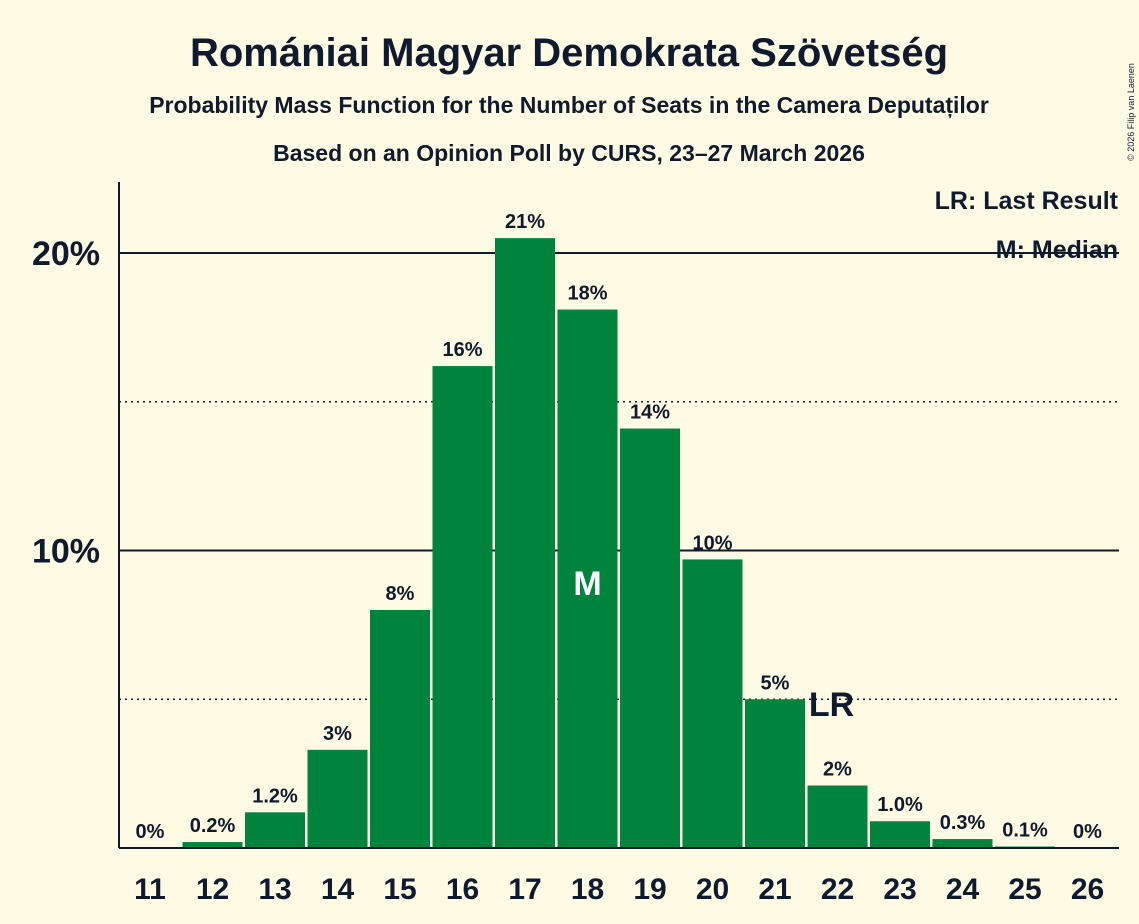 The height and width of the screenshot is (924, 1139). What do you see at coordinates (587, 889) in the screenshot?
I see `x-tick-label-18: 18` at bounding box center [587, 889].